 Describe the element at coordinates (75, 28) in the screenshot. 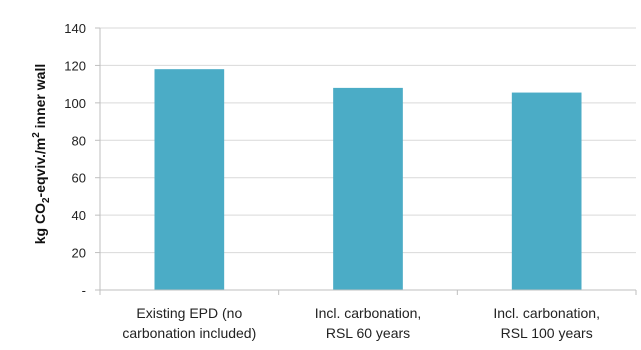

I see `y-tick-label: 140` at that location.